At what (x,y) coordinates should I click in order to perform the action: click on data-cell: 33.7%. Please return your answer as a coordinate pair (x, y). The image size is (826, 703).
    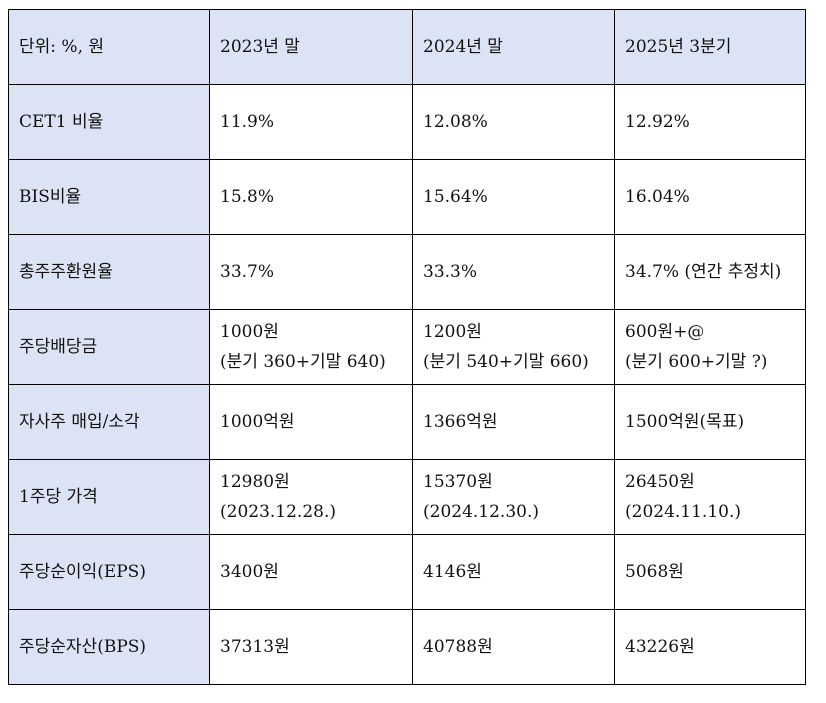
    Looking at the image, I should click on (311, 272).